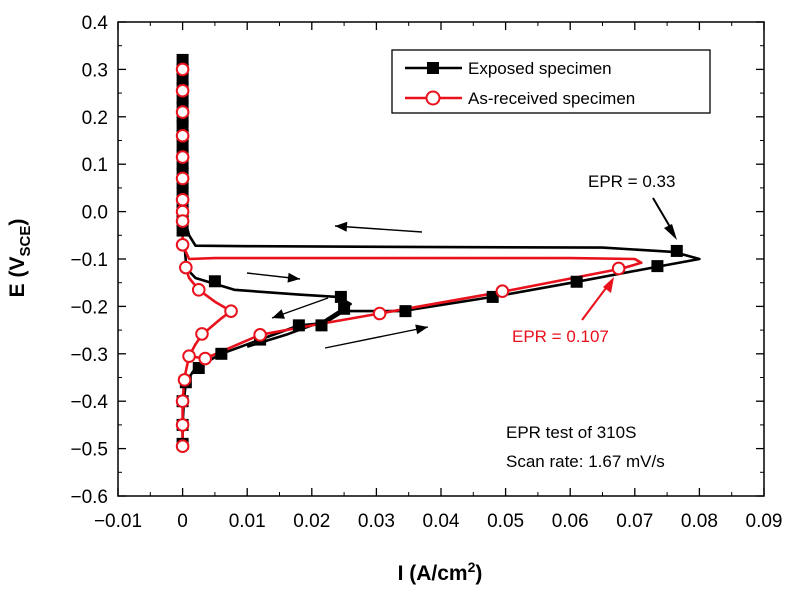 The height and width of the screenshot is (589, 788). I want to click on y-tick-label: 0.0, so click(95, 213).